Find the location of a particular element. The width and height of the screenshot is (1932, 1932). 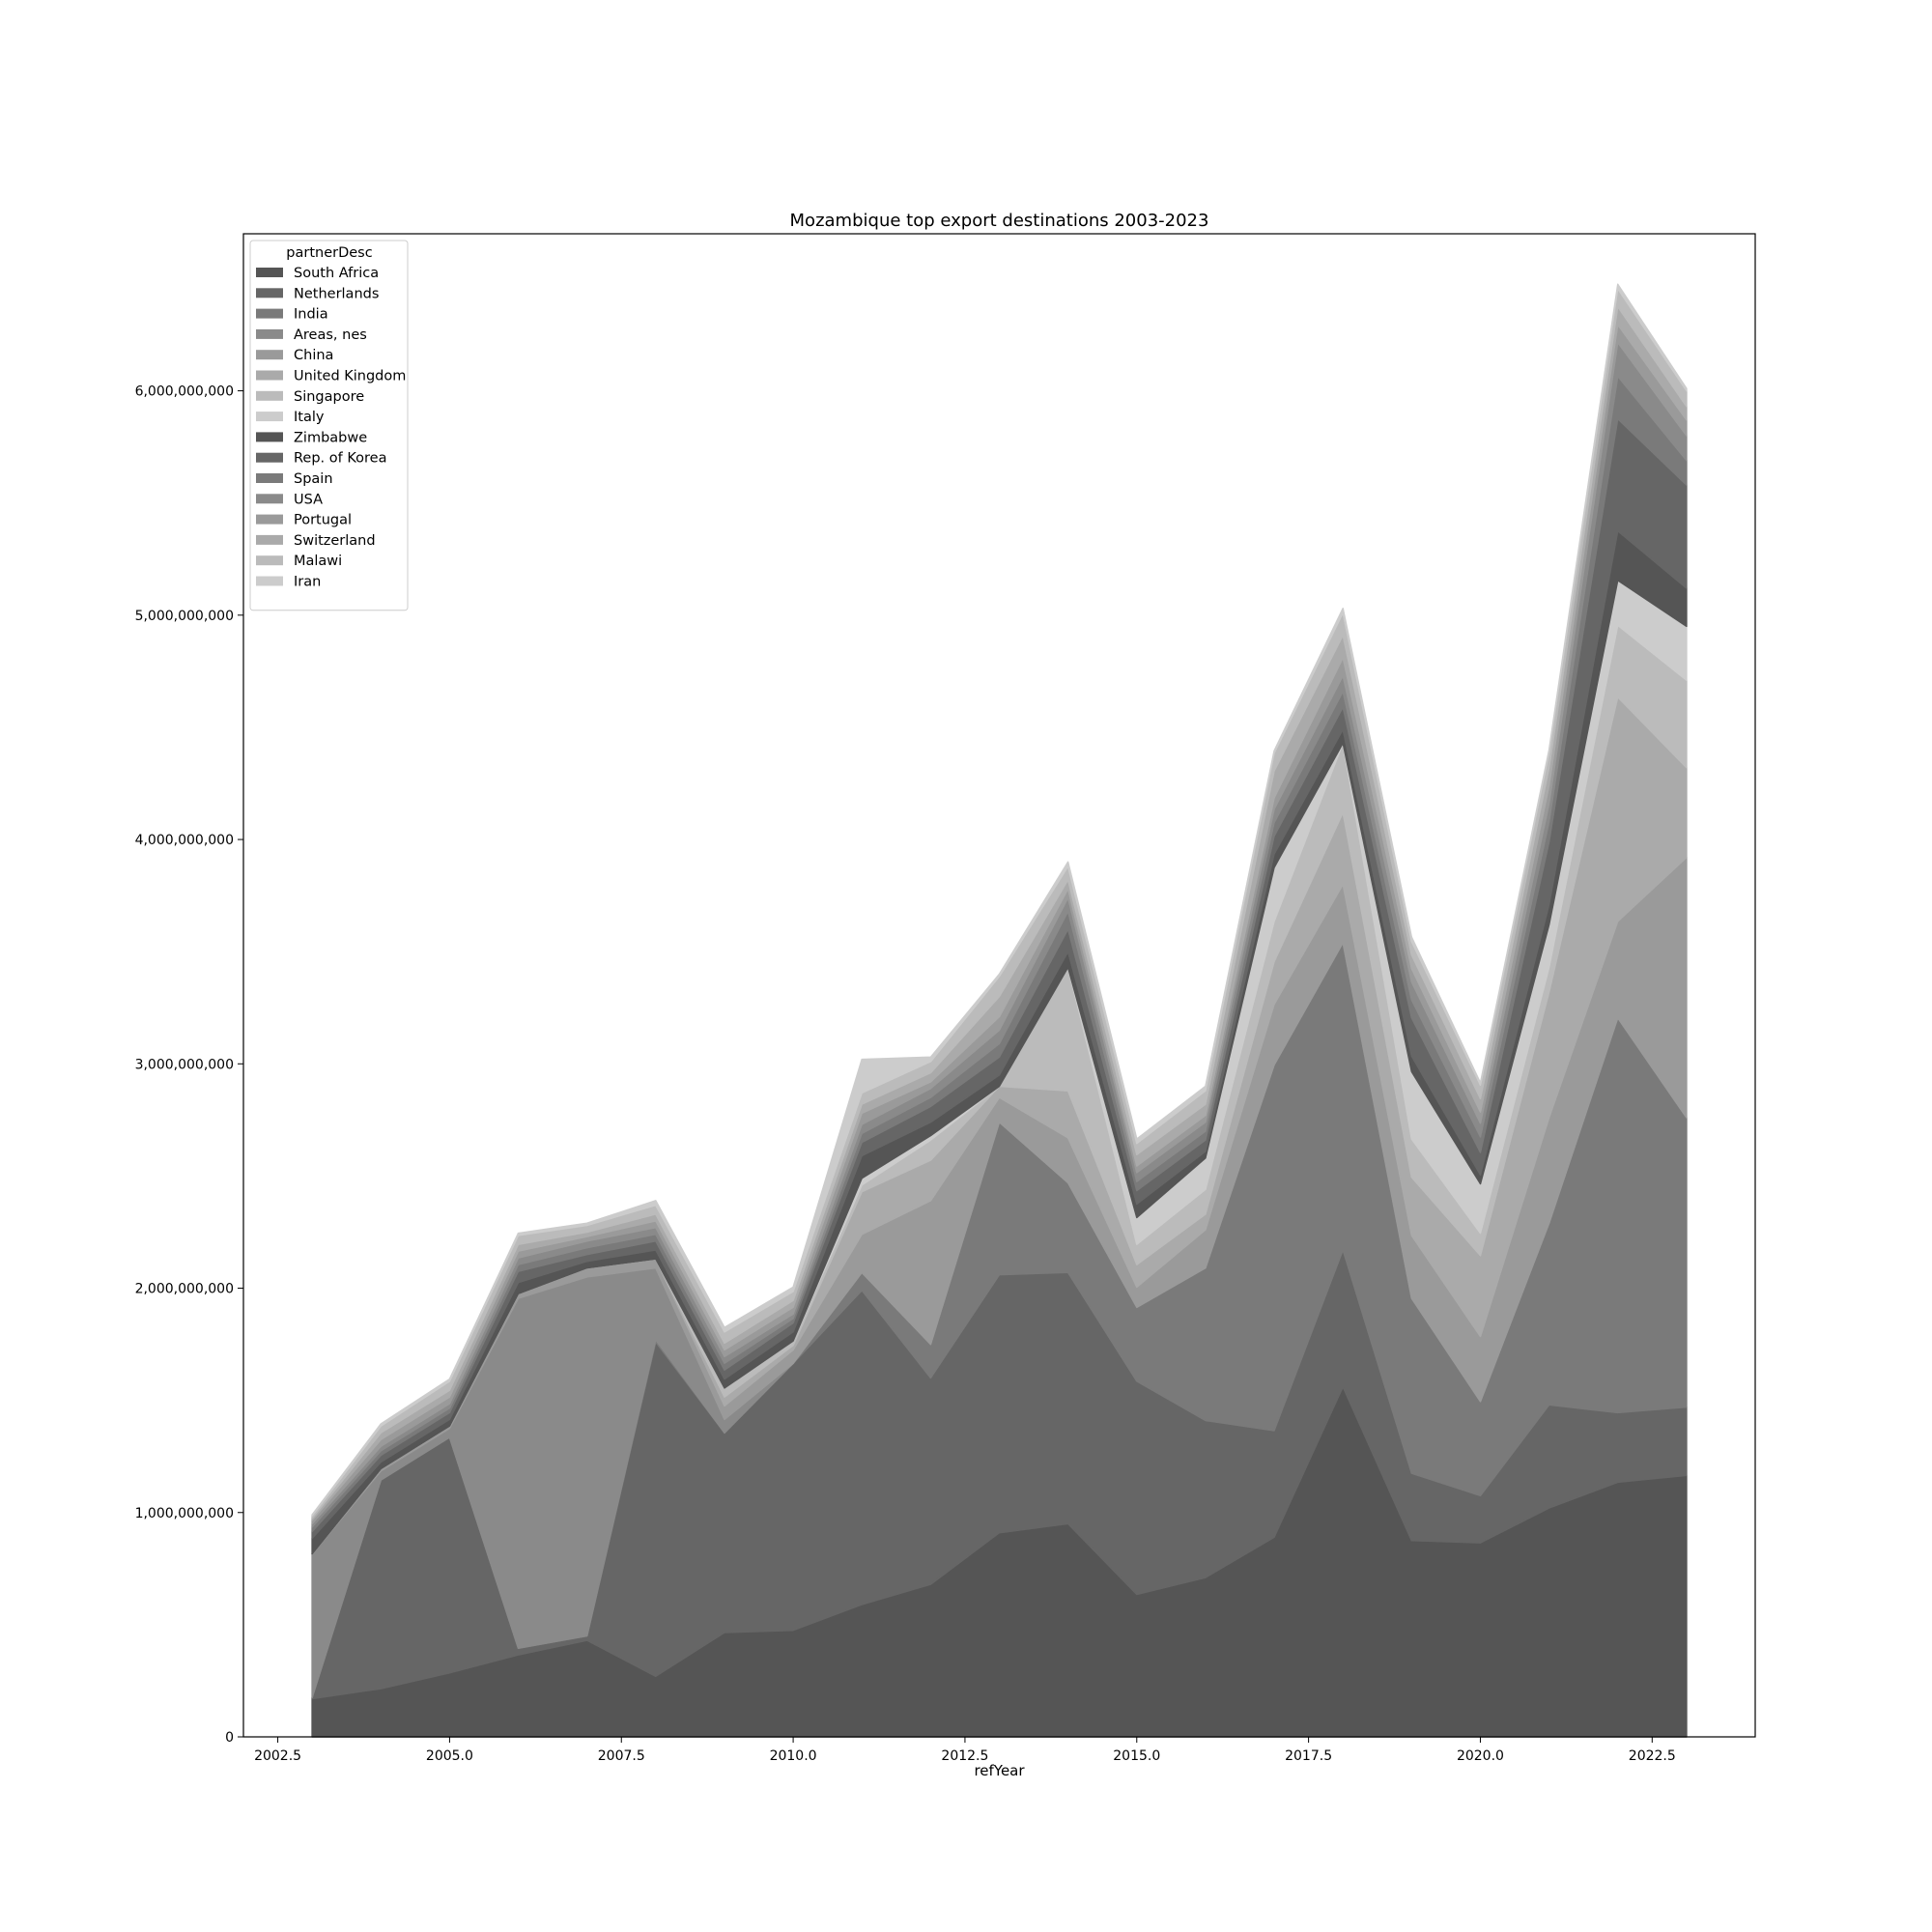

legend-label-italy: Italy is located at coordinates (309, 417).